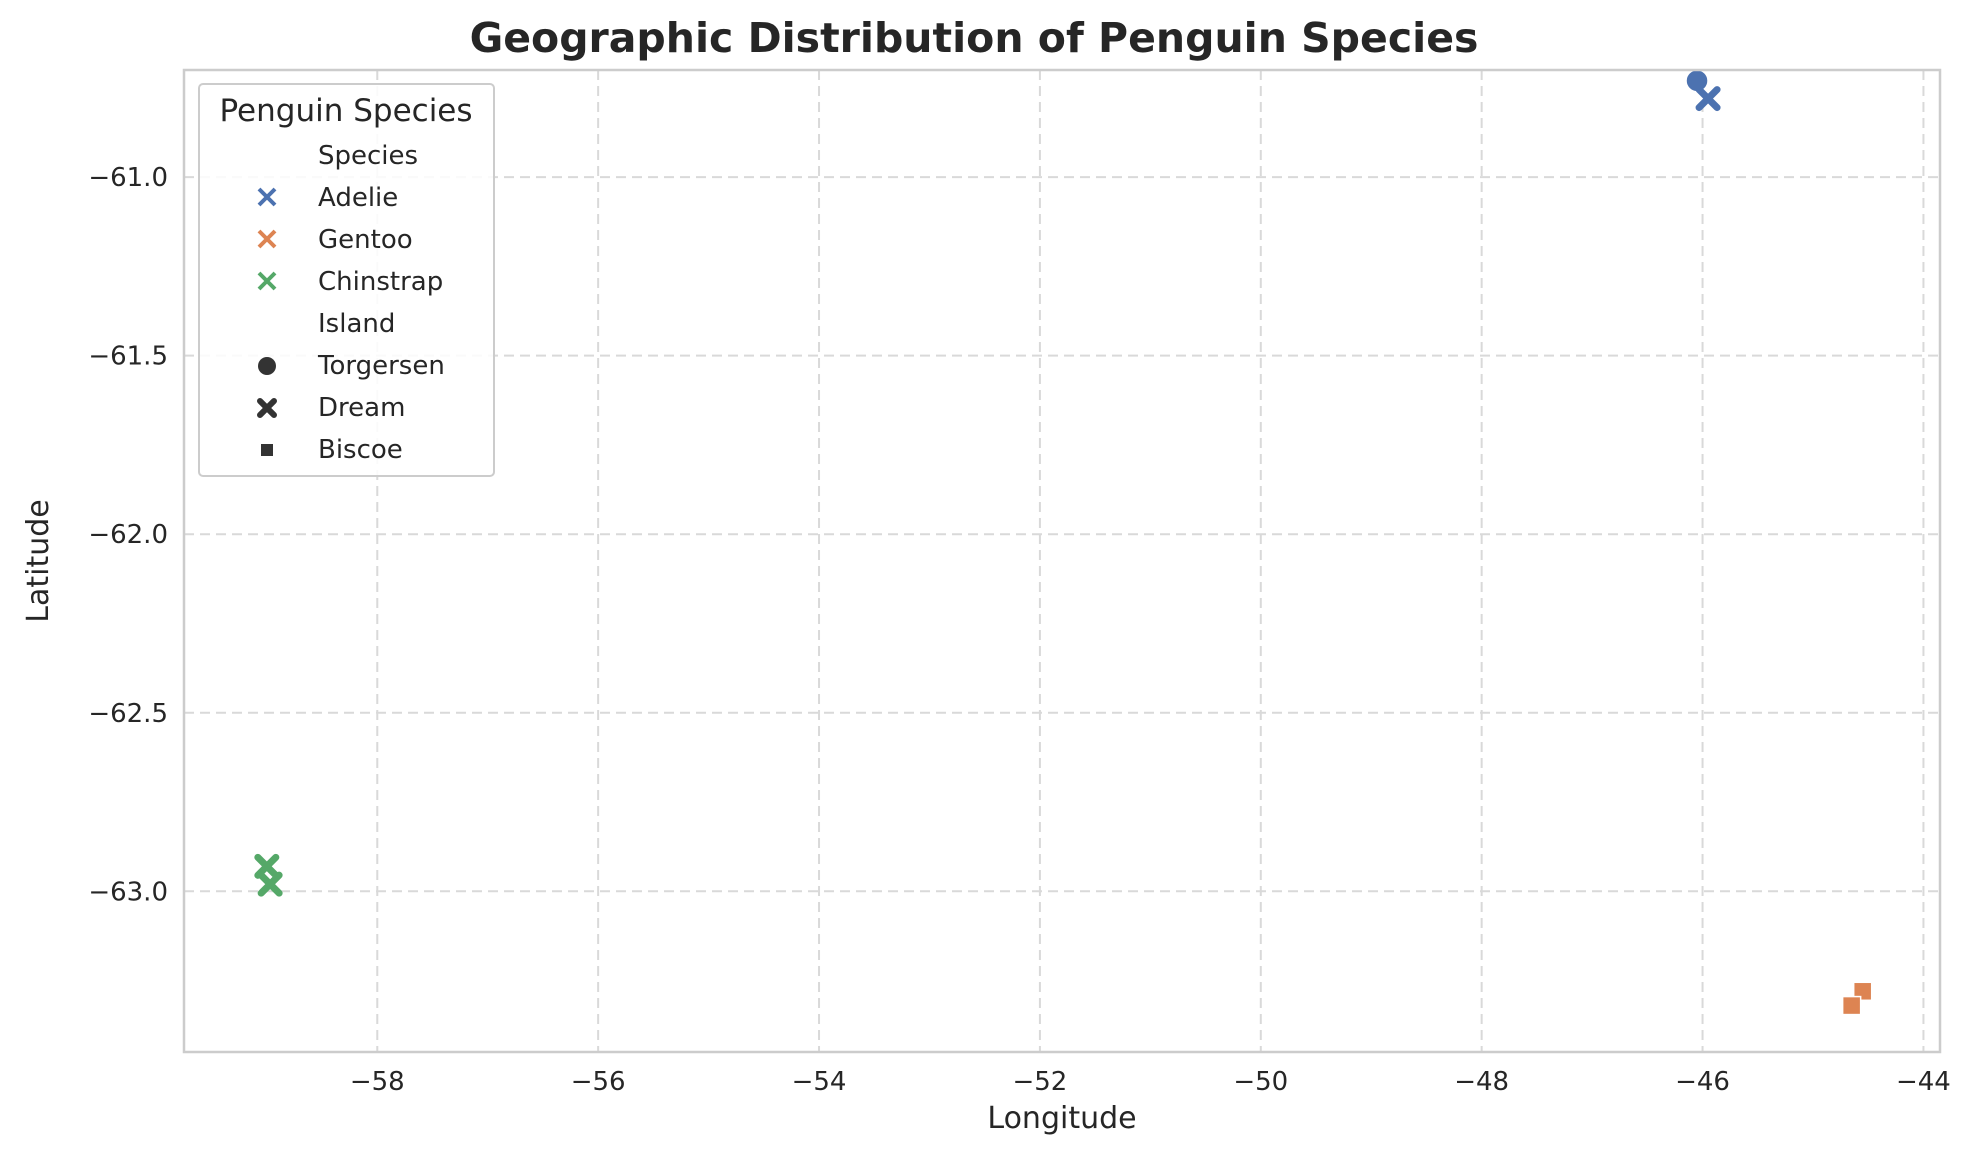  I want to click on legend-torgersen-circle-marker, so click(267, 366).